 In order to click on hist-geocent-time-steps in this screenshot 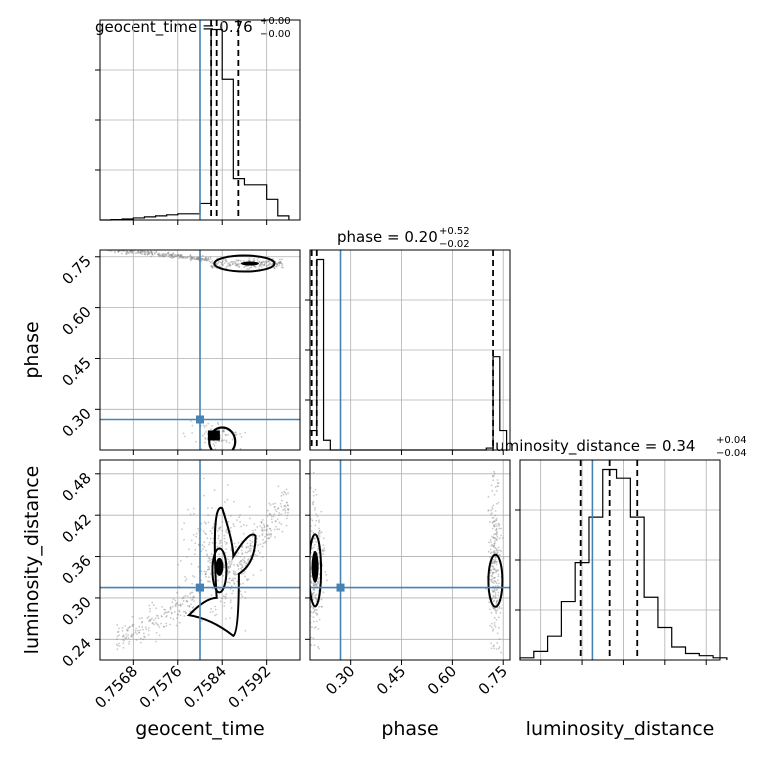, I will do `click(195, 124)`.